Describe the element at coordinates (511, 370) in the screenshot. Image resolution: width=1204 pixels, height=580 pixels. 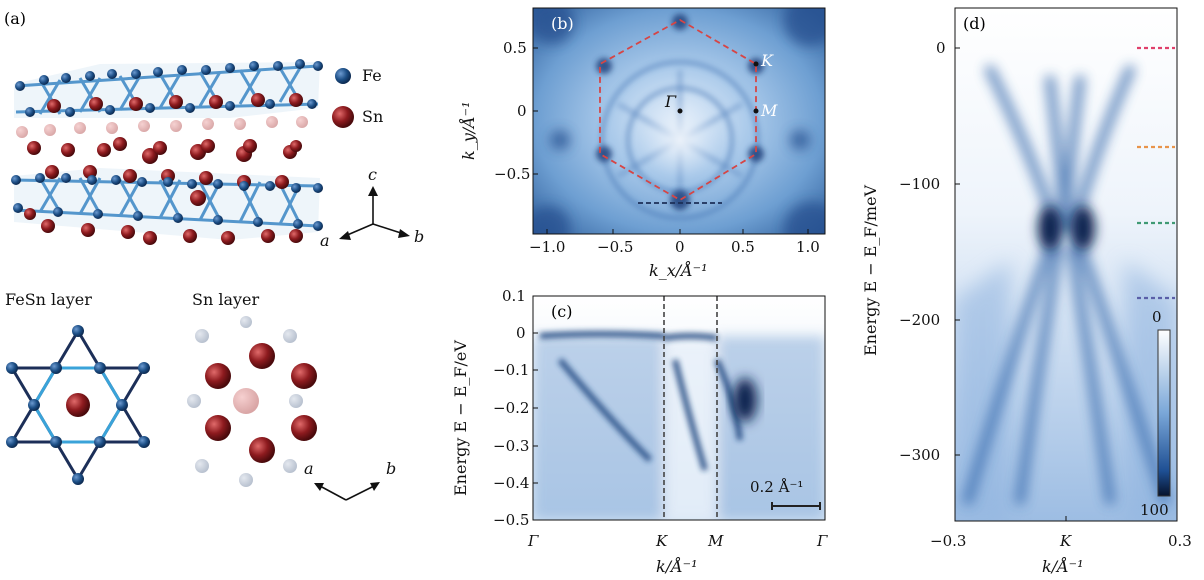
I see `c-ytick-2: −0.1` at that location.